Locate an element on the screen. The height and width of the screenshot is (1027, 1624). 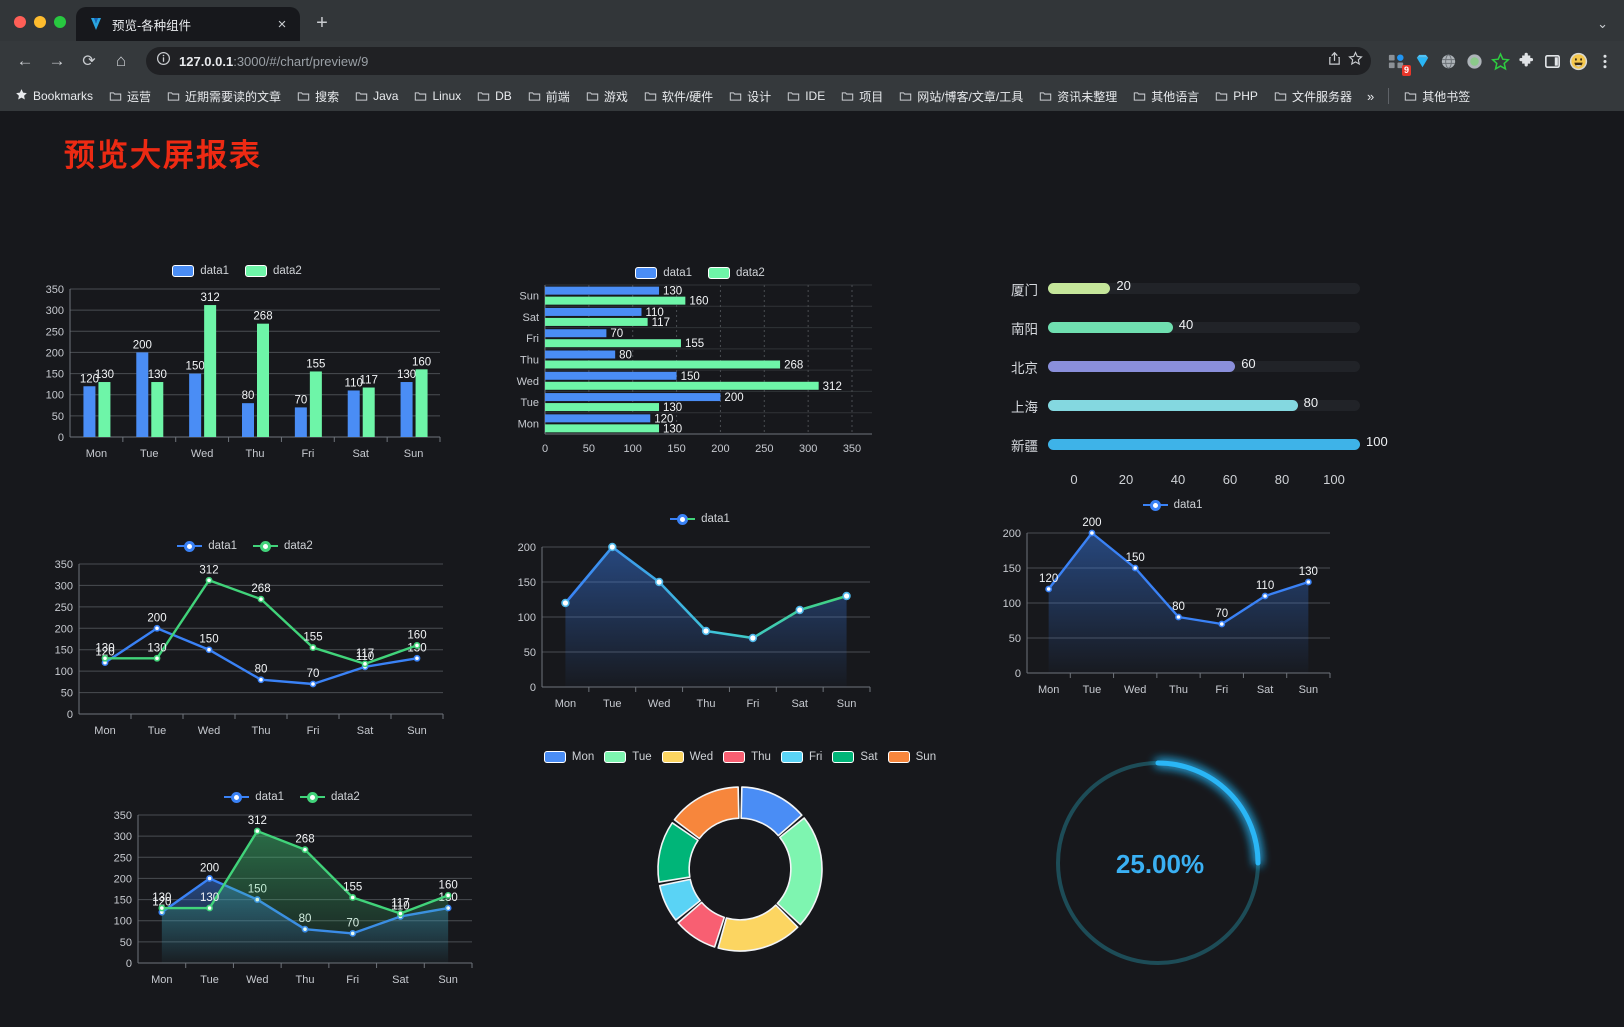
minimize-window-button is located at coordinates (40, 22).